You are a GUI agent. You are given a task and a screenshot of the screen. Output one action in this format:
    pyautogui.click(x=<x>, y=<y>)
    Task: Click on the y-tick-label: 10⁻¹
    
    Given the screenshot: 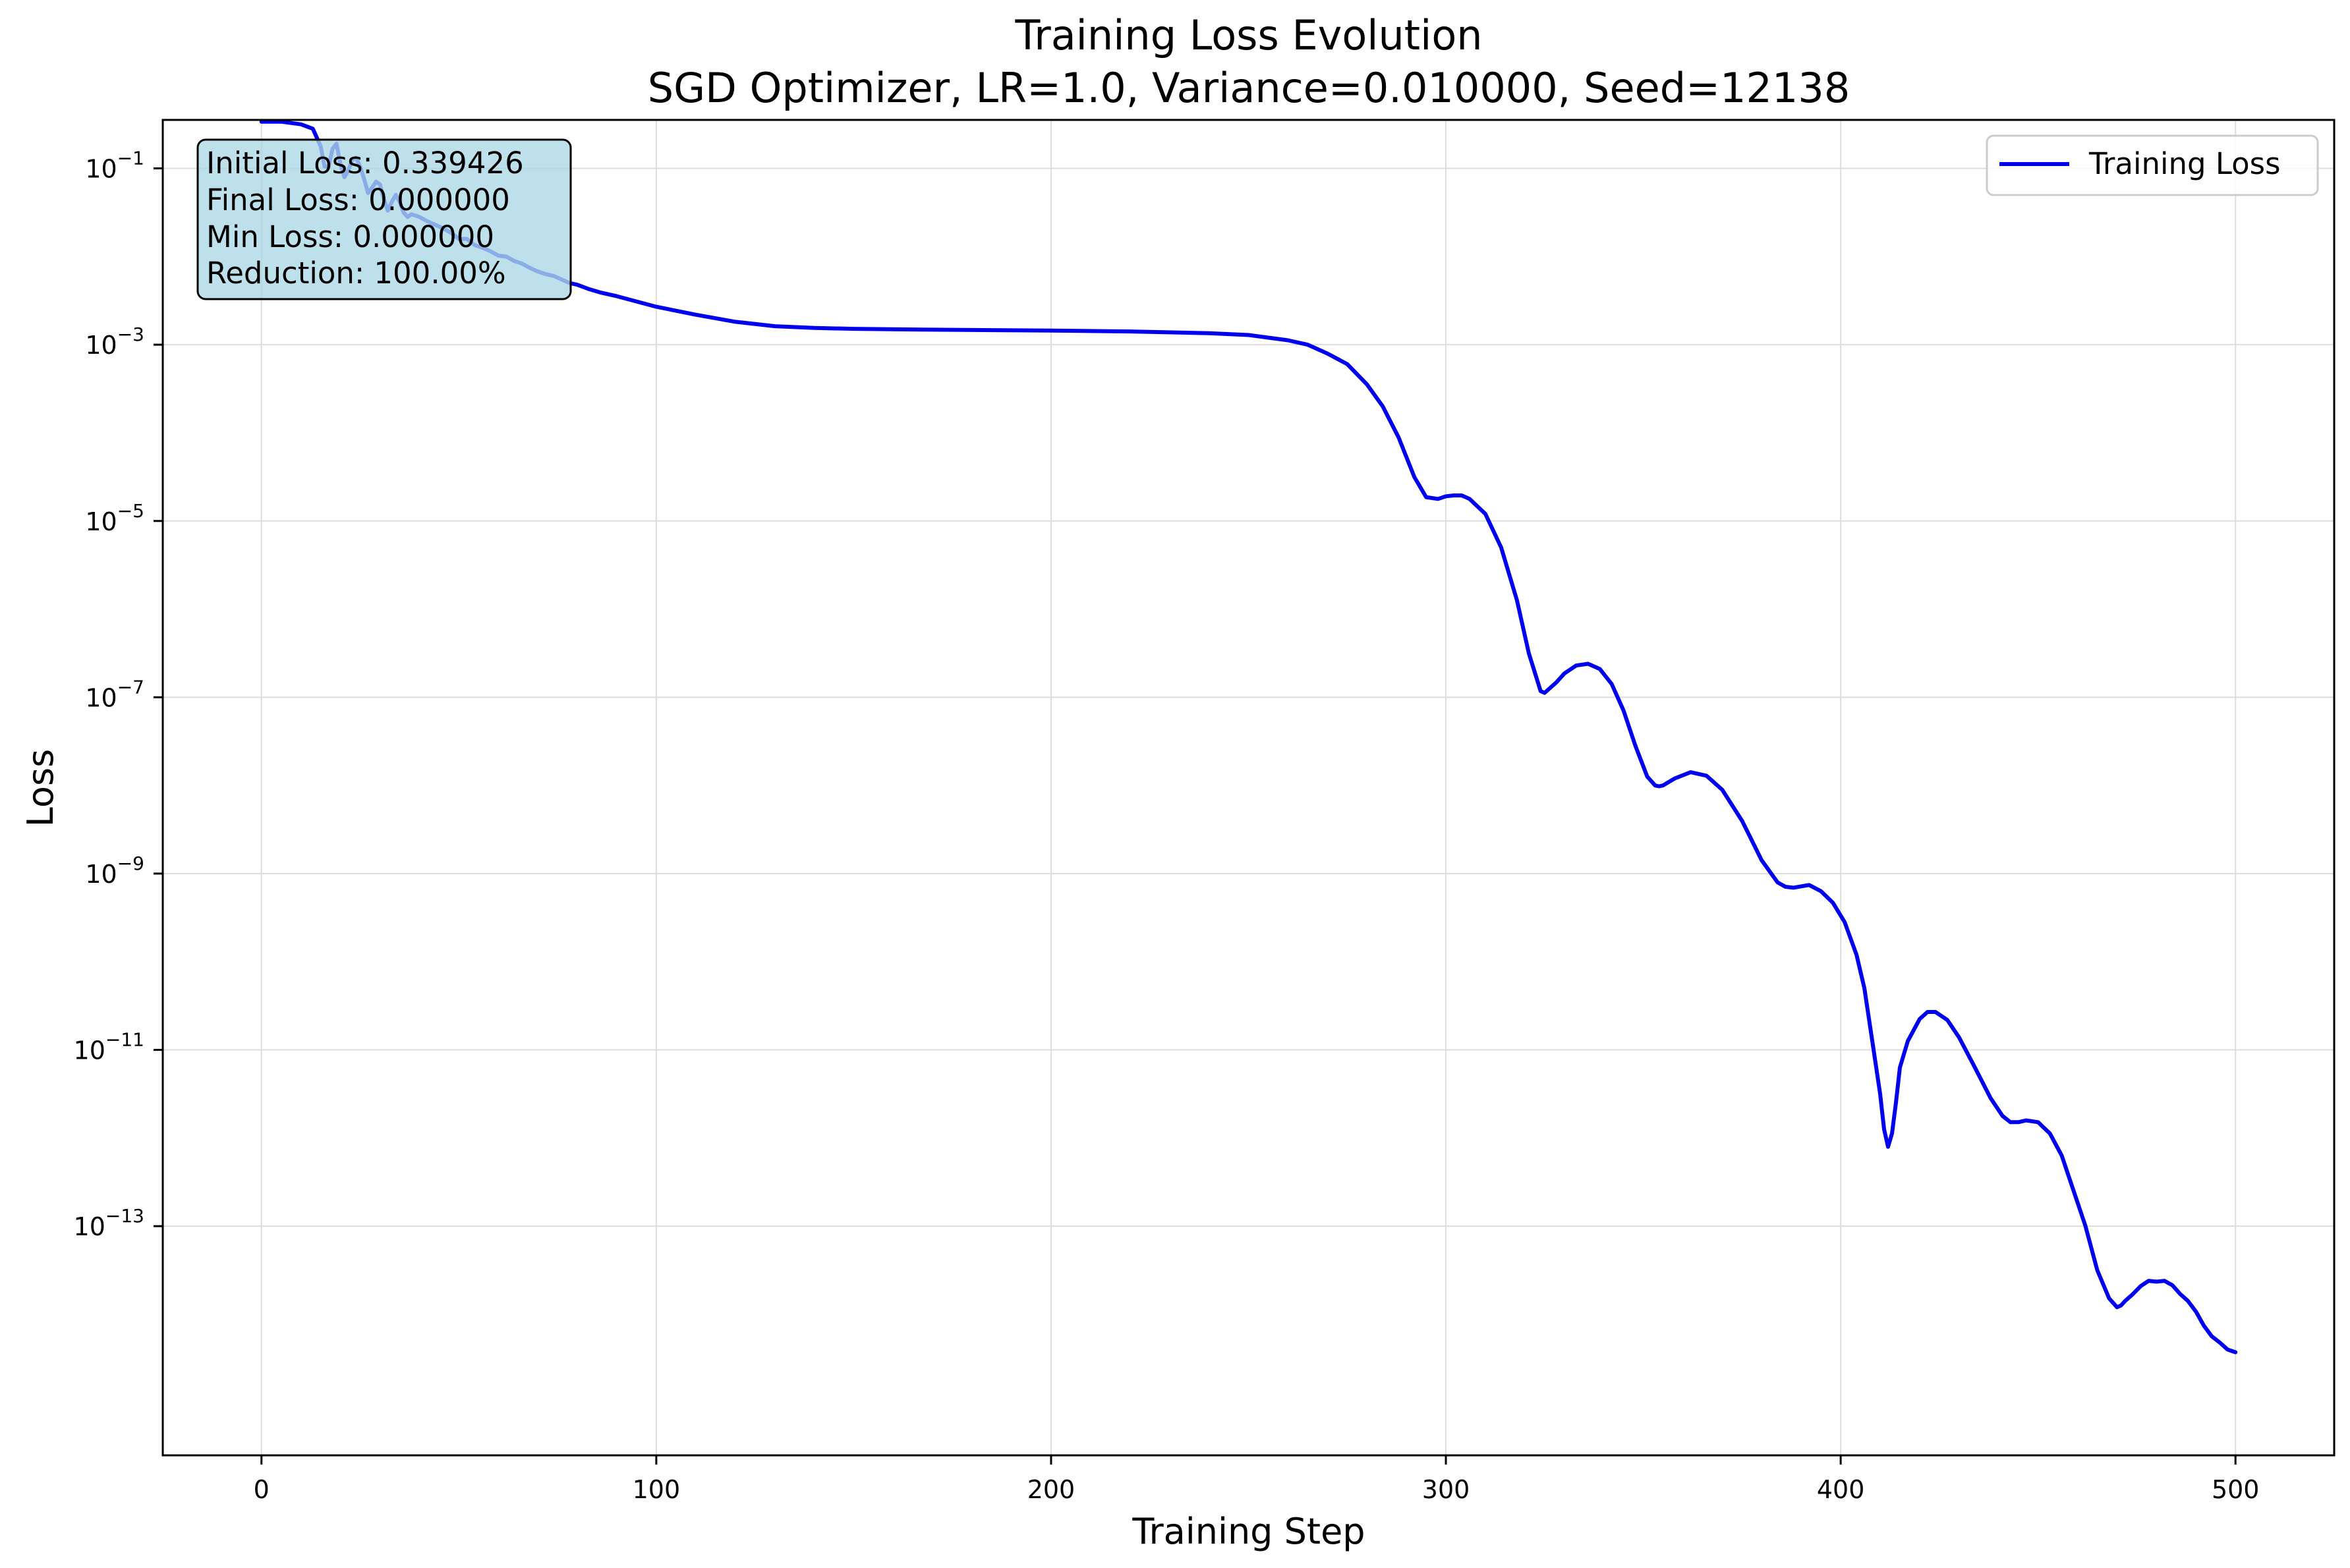 What is the action you would take?
    pyautogui.click(x=114, y=166)
    